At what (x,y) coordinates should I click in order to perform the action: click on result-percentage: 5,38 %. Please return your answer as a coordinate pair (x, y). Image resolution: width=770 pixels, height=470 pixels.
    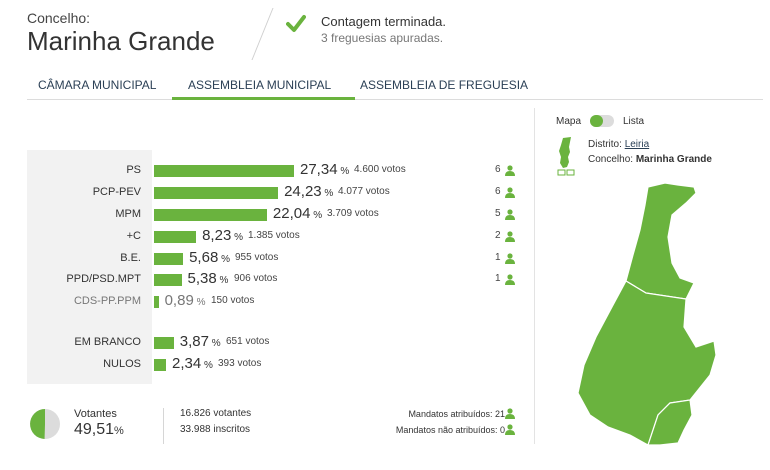
    Looking at the image, I should click on (208, 278).